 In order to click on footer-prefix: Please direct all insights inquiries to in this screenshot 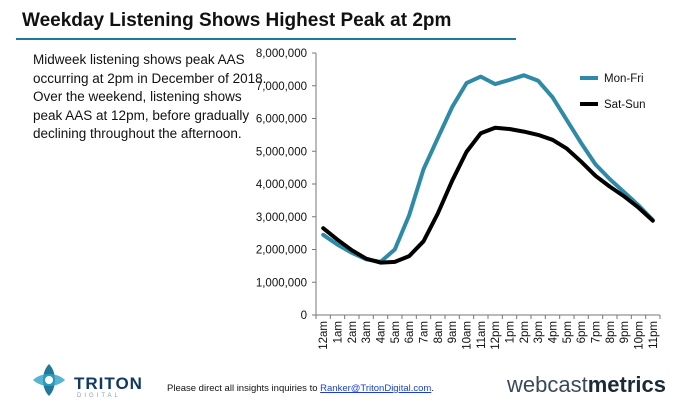, I will do `click(244, 388)`.